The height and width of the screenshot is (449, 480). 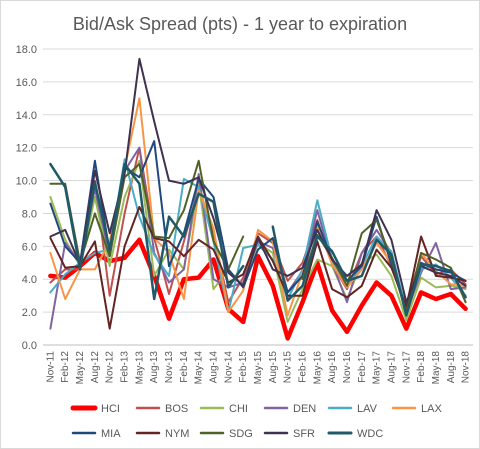 I want to click on x-tick-label: May-18, so click(x=436, y=368).